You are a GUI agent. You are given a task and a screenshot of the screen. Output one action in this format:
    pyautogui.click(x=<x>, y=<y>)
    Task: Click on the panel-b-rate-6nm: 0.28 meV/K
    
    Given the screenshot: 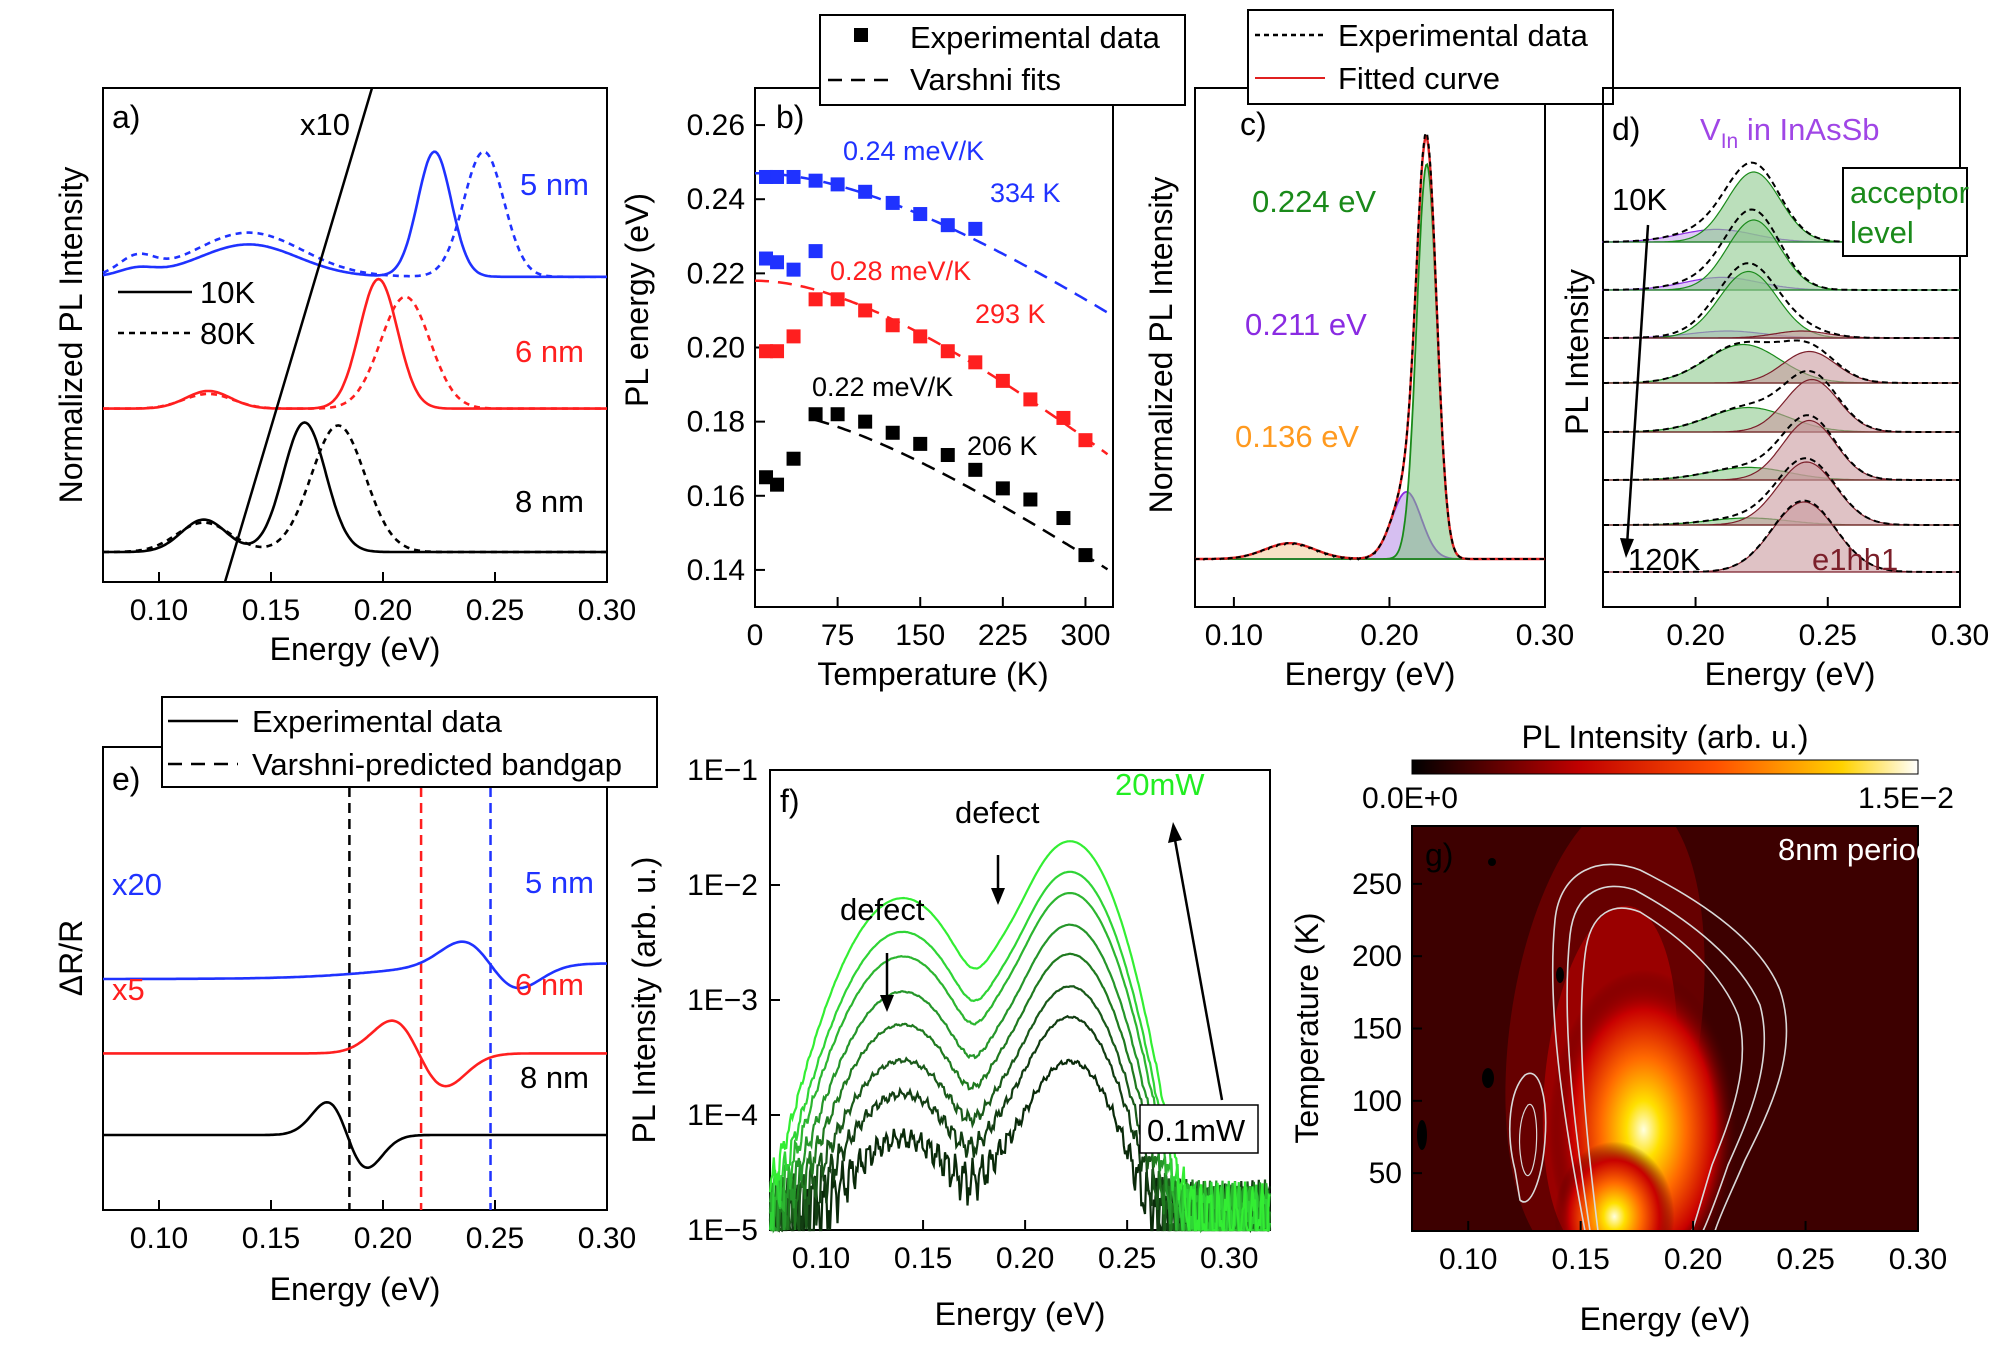 What is the action you would take?
    pyautogui.click(x=900, y=271)
    